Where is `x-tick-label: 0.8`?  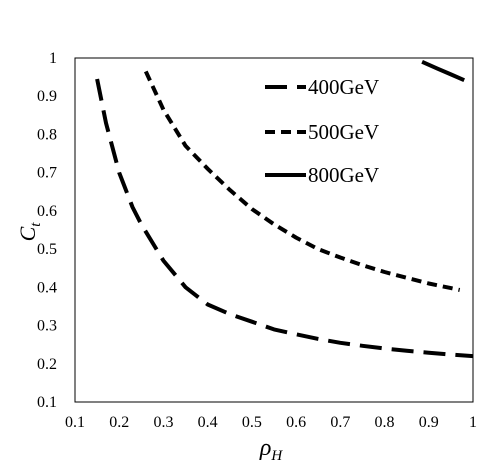
x-tick-label: 0.8 is located at coordinates (385, 422).